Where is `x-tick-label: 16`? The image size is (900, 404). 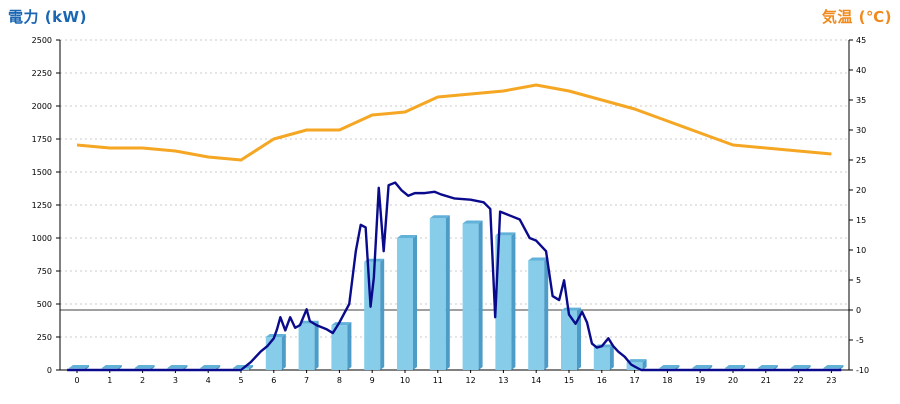 x-tick-label: 16 is located at coordinates (602, 380).